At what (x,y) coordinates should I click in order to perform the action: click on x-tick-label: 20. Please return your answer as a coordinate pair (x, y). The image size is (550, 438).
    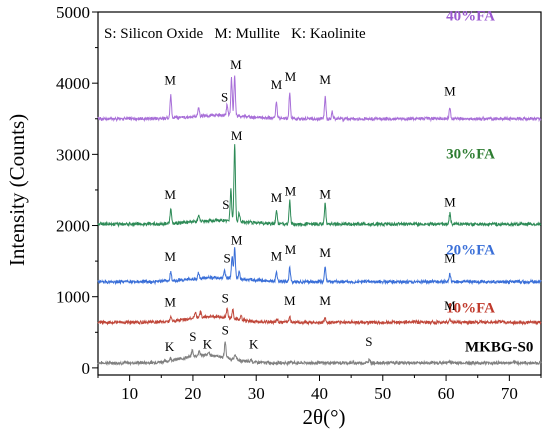
    Looking at the image, I should click on (192, 393).